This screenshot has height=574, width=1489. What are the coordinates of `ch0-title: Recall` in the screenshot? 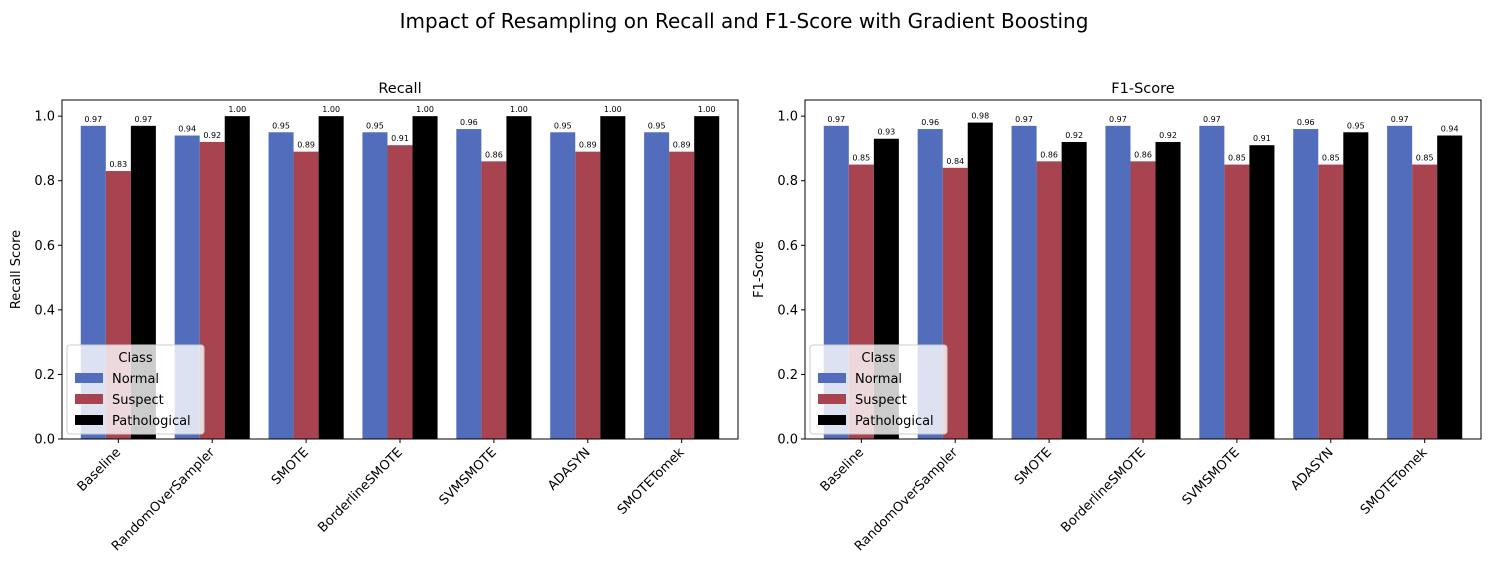 It's located at (399, 89).